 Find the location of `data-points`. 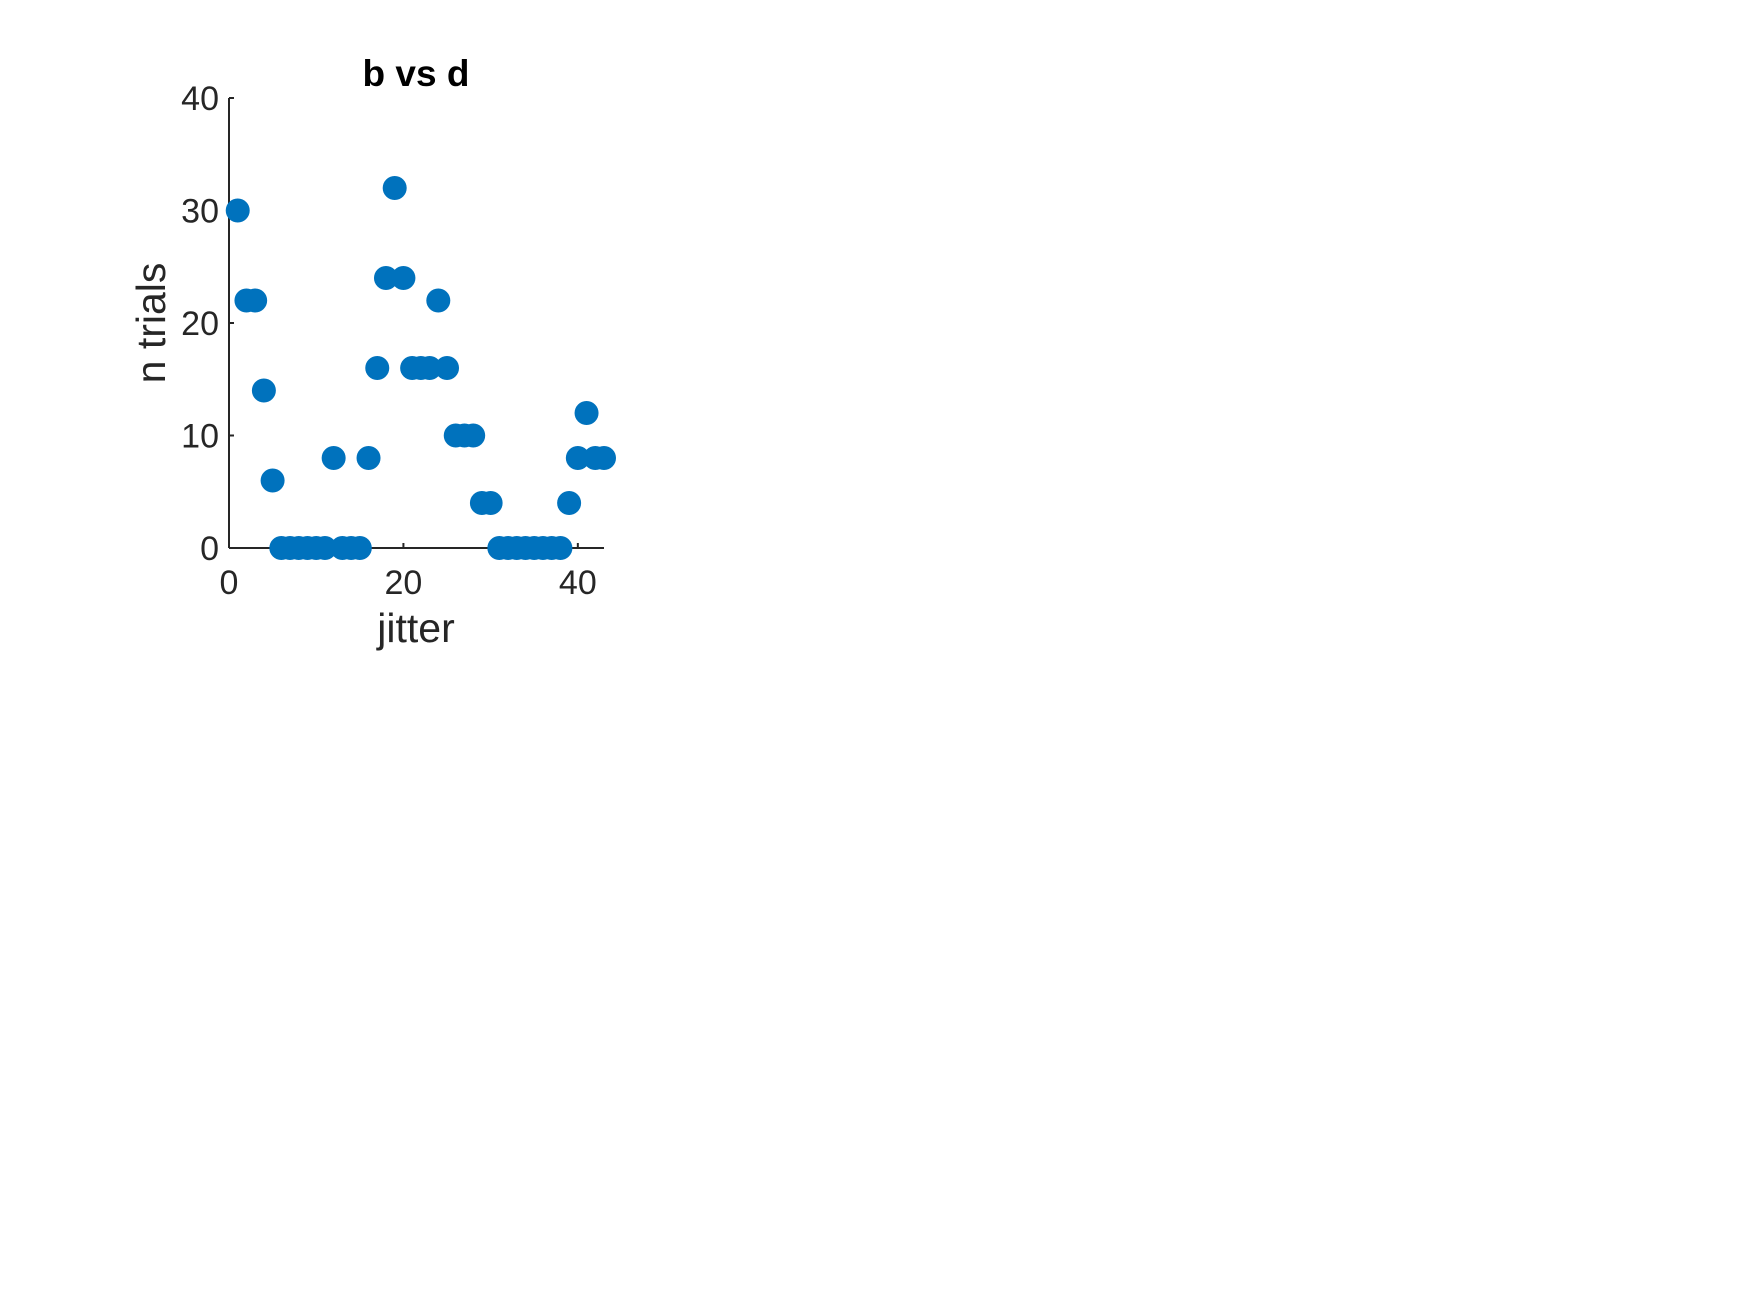

data-points is located at coordinates (420, 368).